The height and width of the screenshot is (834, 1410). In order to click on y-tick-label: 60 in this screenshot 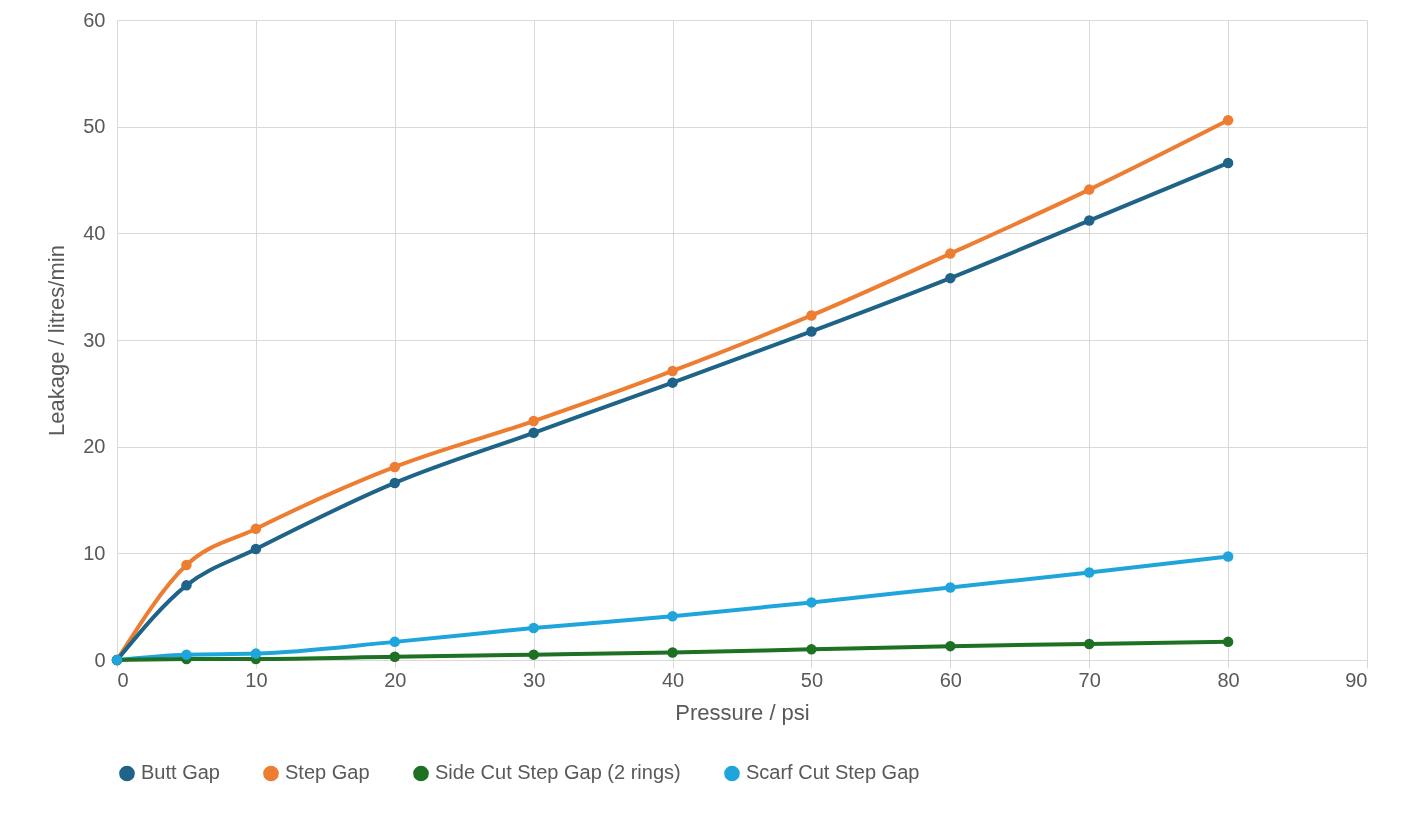, I will do `click(94, 19)`.